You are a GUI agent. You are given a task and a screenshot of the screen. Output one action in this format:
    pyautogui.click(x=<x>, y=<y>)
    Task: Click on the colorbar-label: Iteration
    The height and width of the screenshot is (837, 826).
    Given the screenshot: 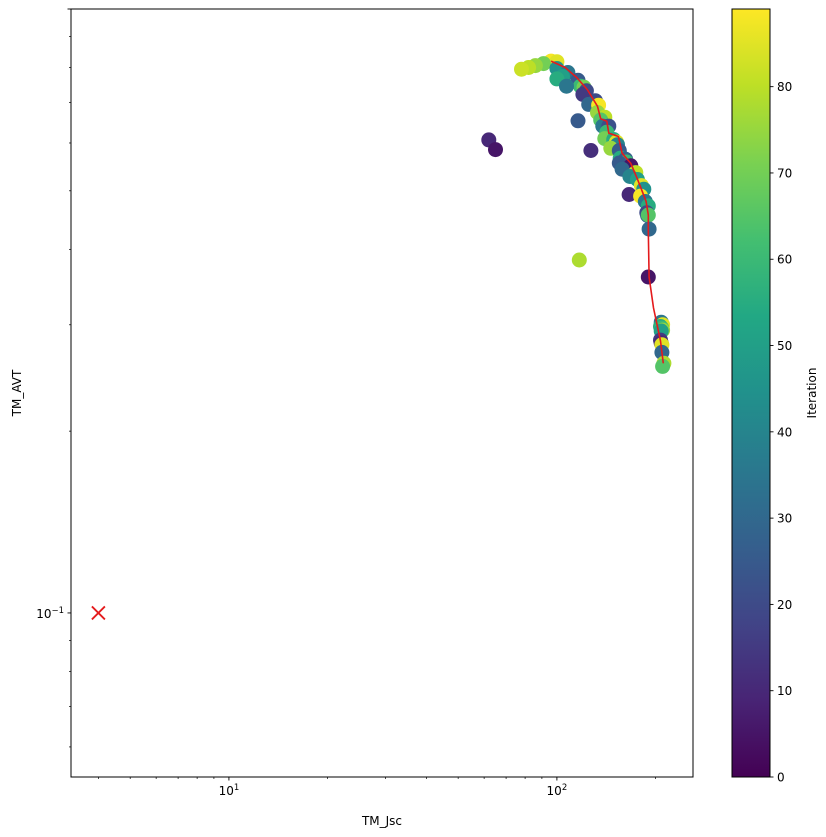 What is the action you would take?
    pyautogui.click(x=812, y=393)
    